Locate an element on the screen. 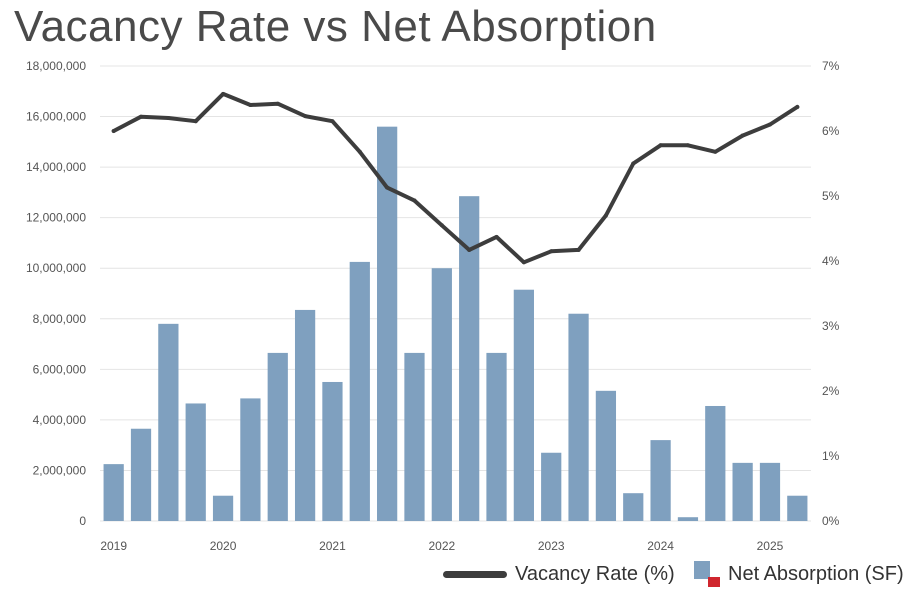 The height and width of the screenshot is (591, 904). right-axis-tick-label: 6% is located at coordinates (831, 131).